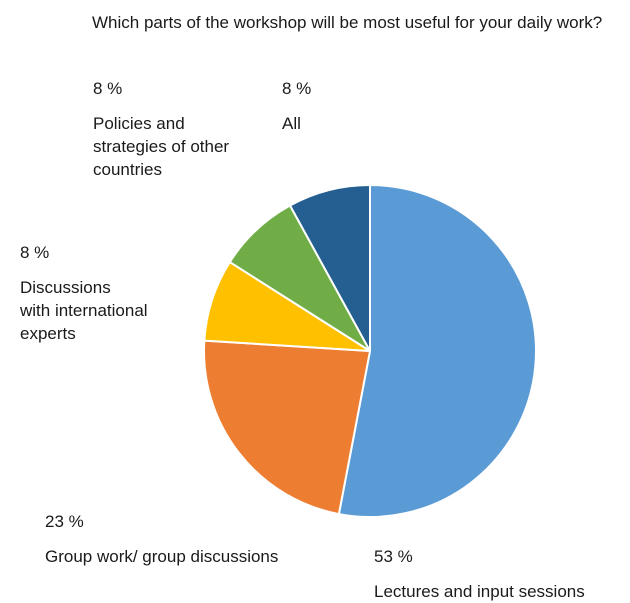 This screenshot has width=630, height=603. I want to click on slice-label-group-work: 23 % Group work/ group discussions, so click(161, 539).